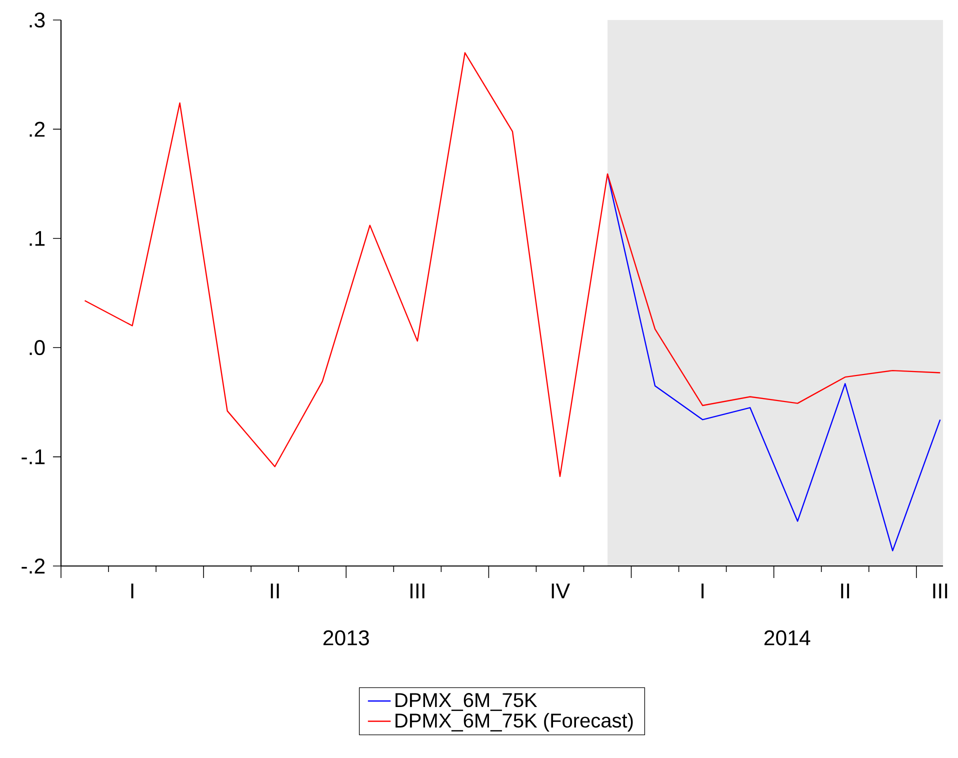 Image resolution: width=958 pixels, height=758 pixels. I want to click on y-tick-label: .2, so click(37, 129).